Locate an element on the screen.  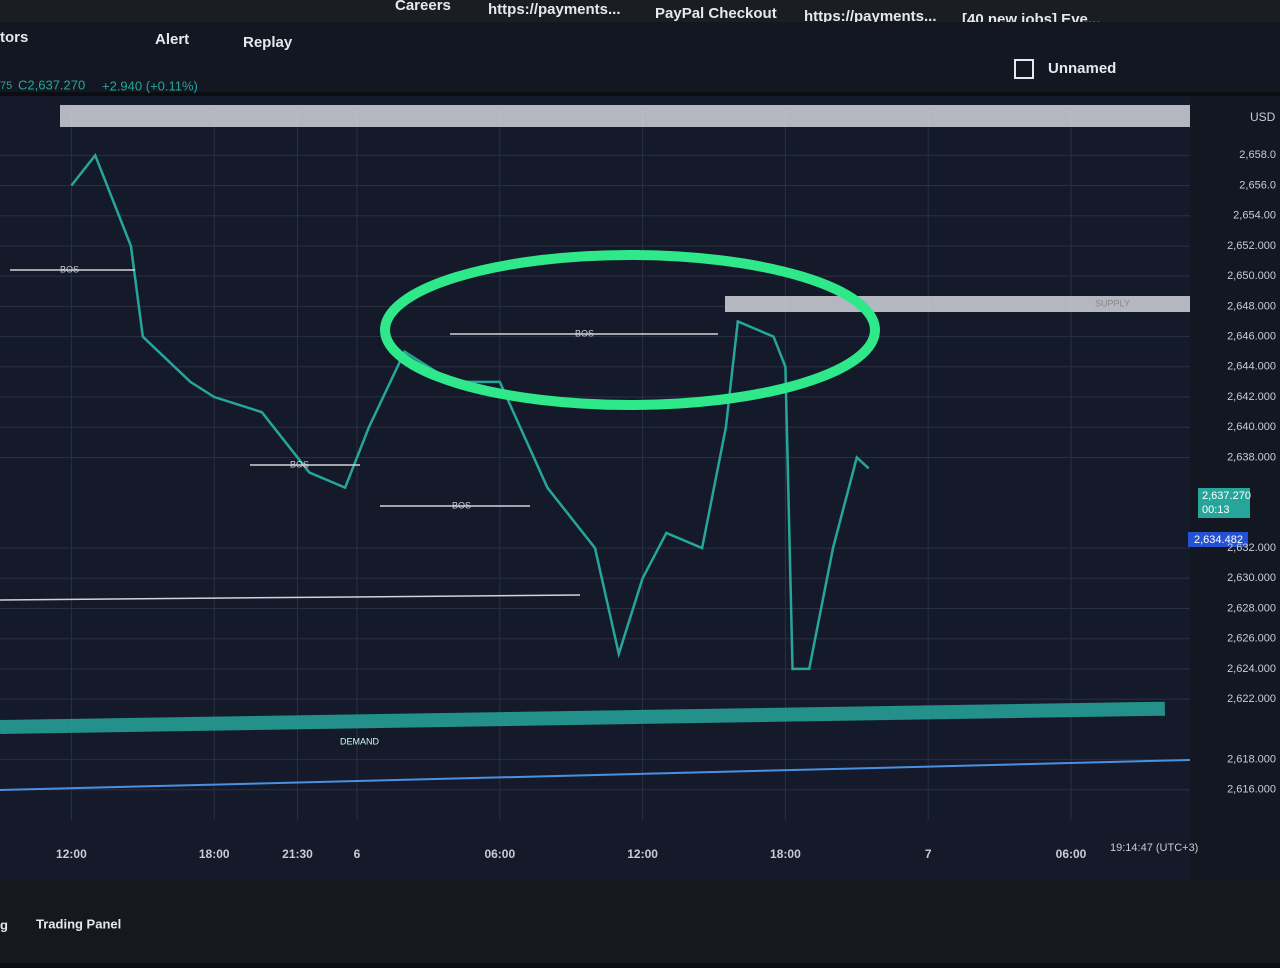
y-tick-label: 2,616.000 is located at coordinates (1251, 790).